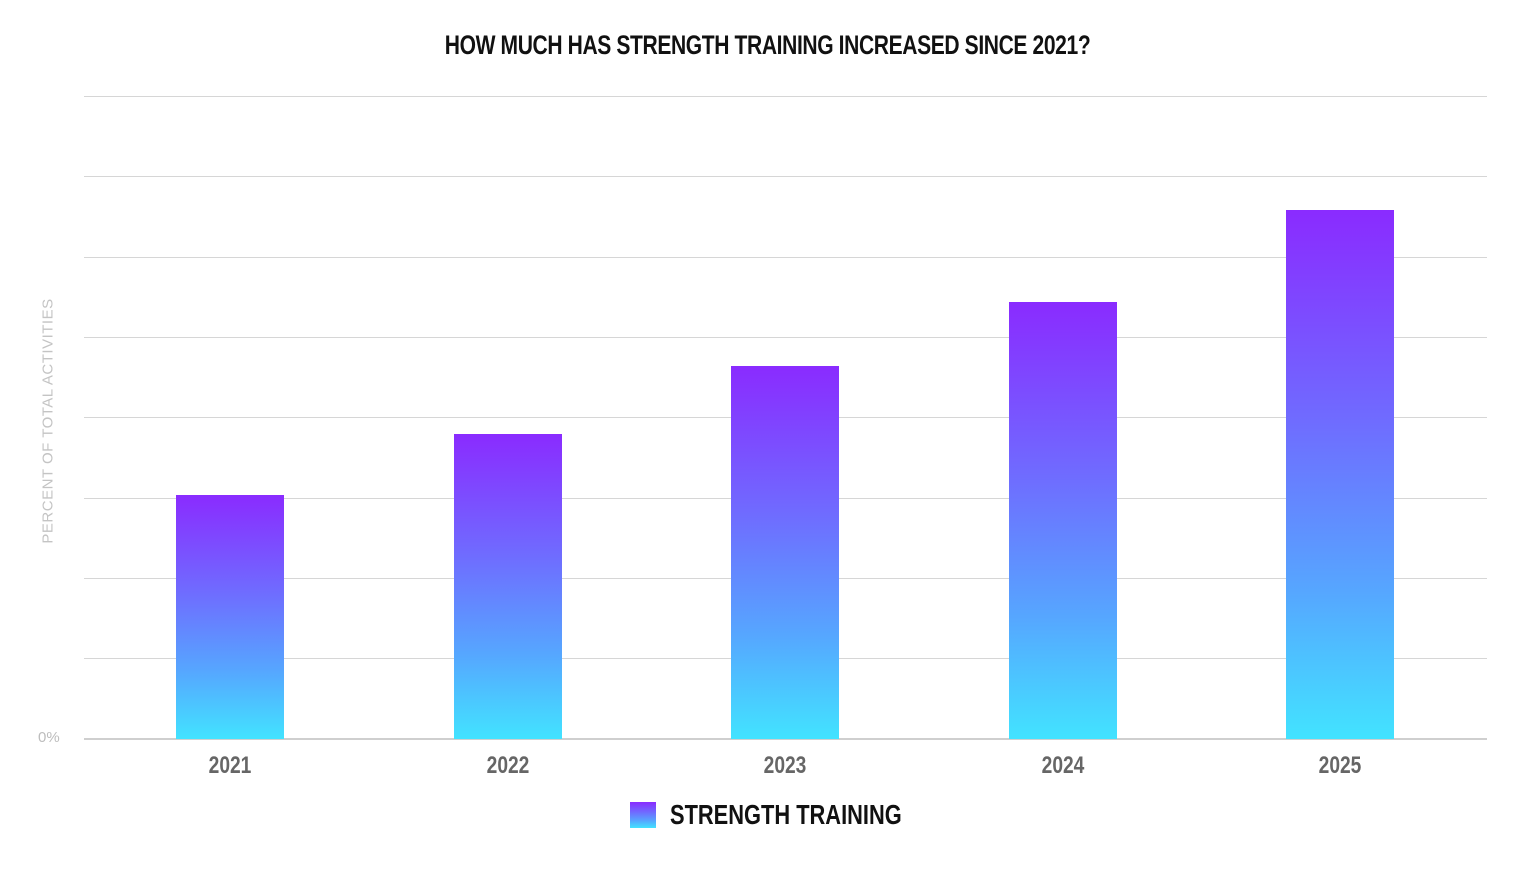  What do you see at coordinates (49, 737) in the screenshot?
I see `y-tick-zero: 0%` at bounding box center [49, 737].